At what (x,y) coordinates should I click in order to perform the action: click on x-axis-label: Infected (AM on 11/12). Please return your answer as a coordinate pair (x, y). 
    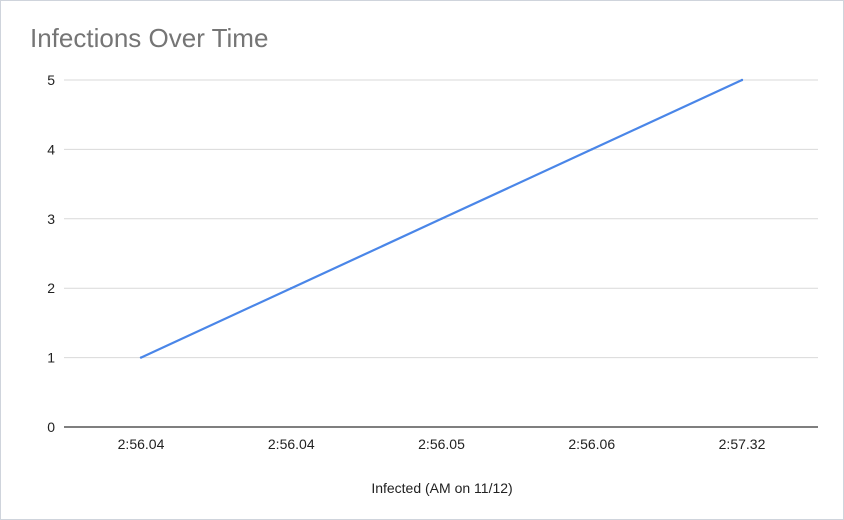
    Looking at the image, I should click on (441, 488).